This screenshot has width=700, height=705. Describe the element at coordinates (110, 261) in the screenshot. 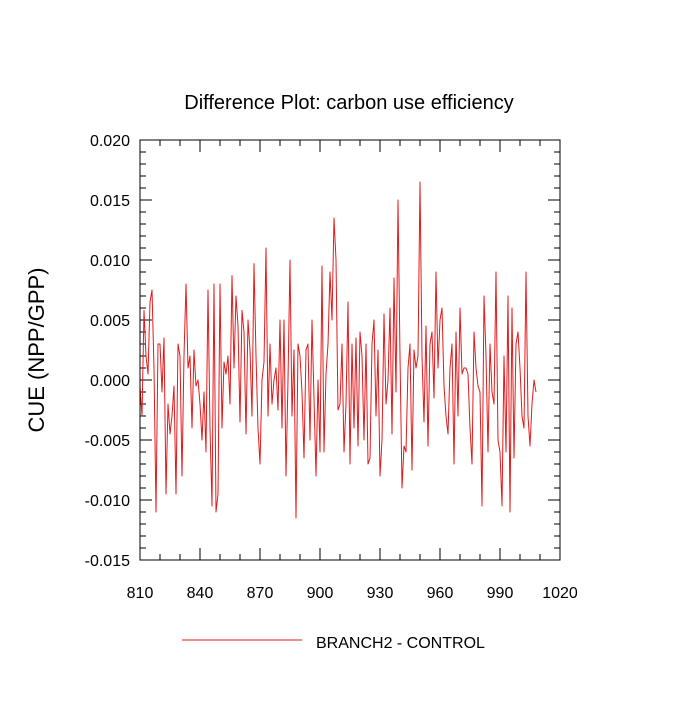

I see `y-tick-label: 0.010` at that location.